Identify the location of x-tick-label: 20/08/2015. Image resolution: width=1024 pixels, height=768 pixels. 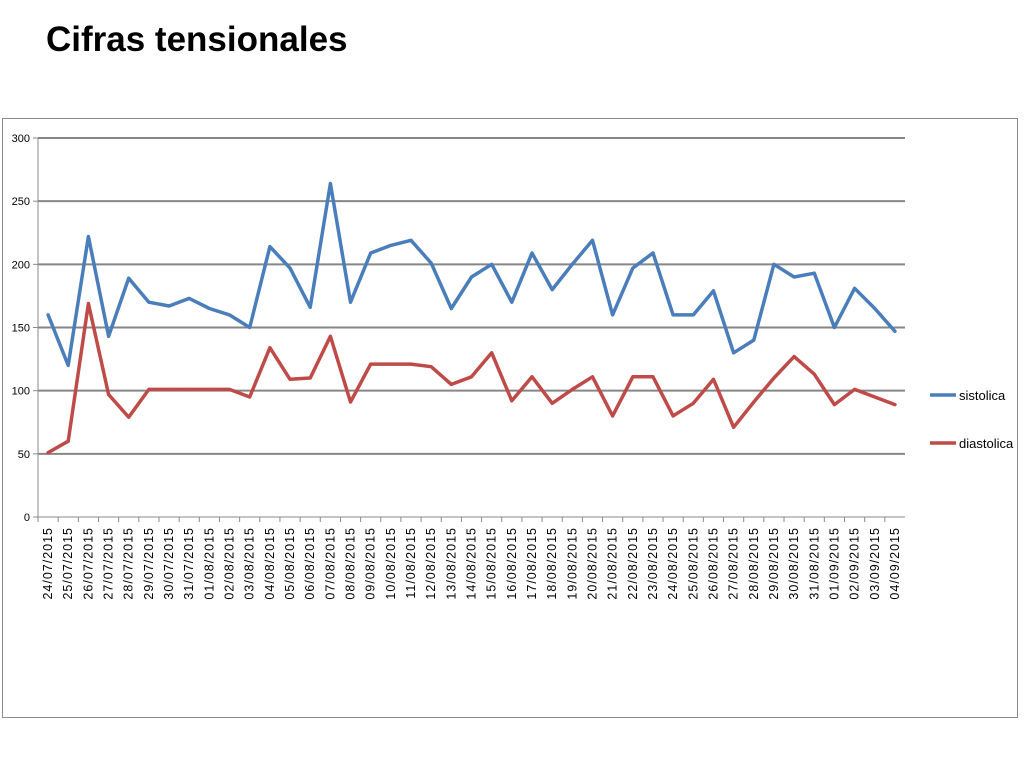
(592, 563).